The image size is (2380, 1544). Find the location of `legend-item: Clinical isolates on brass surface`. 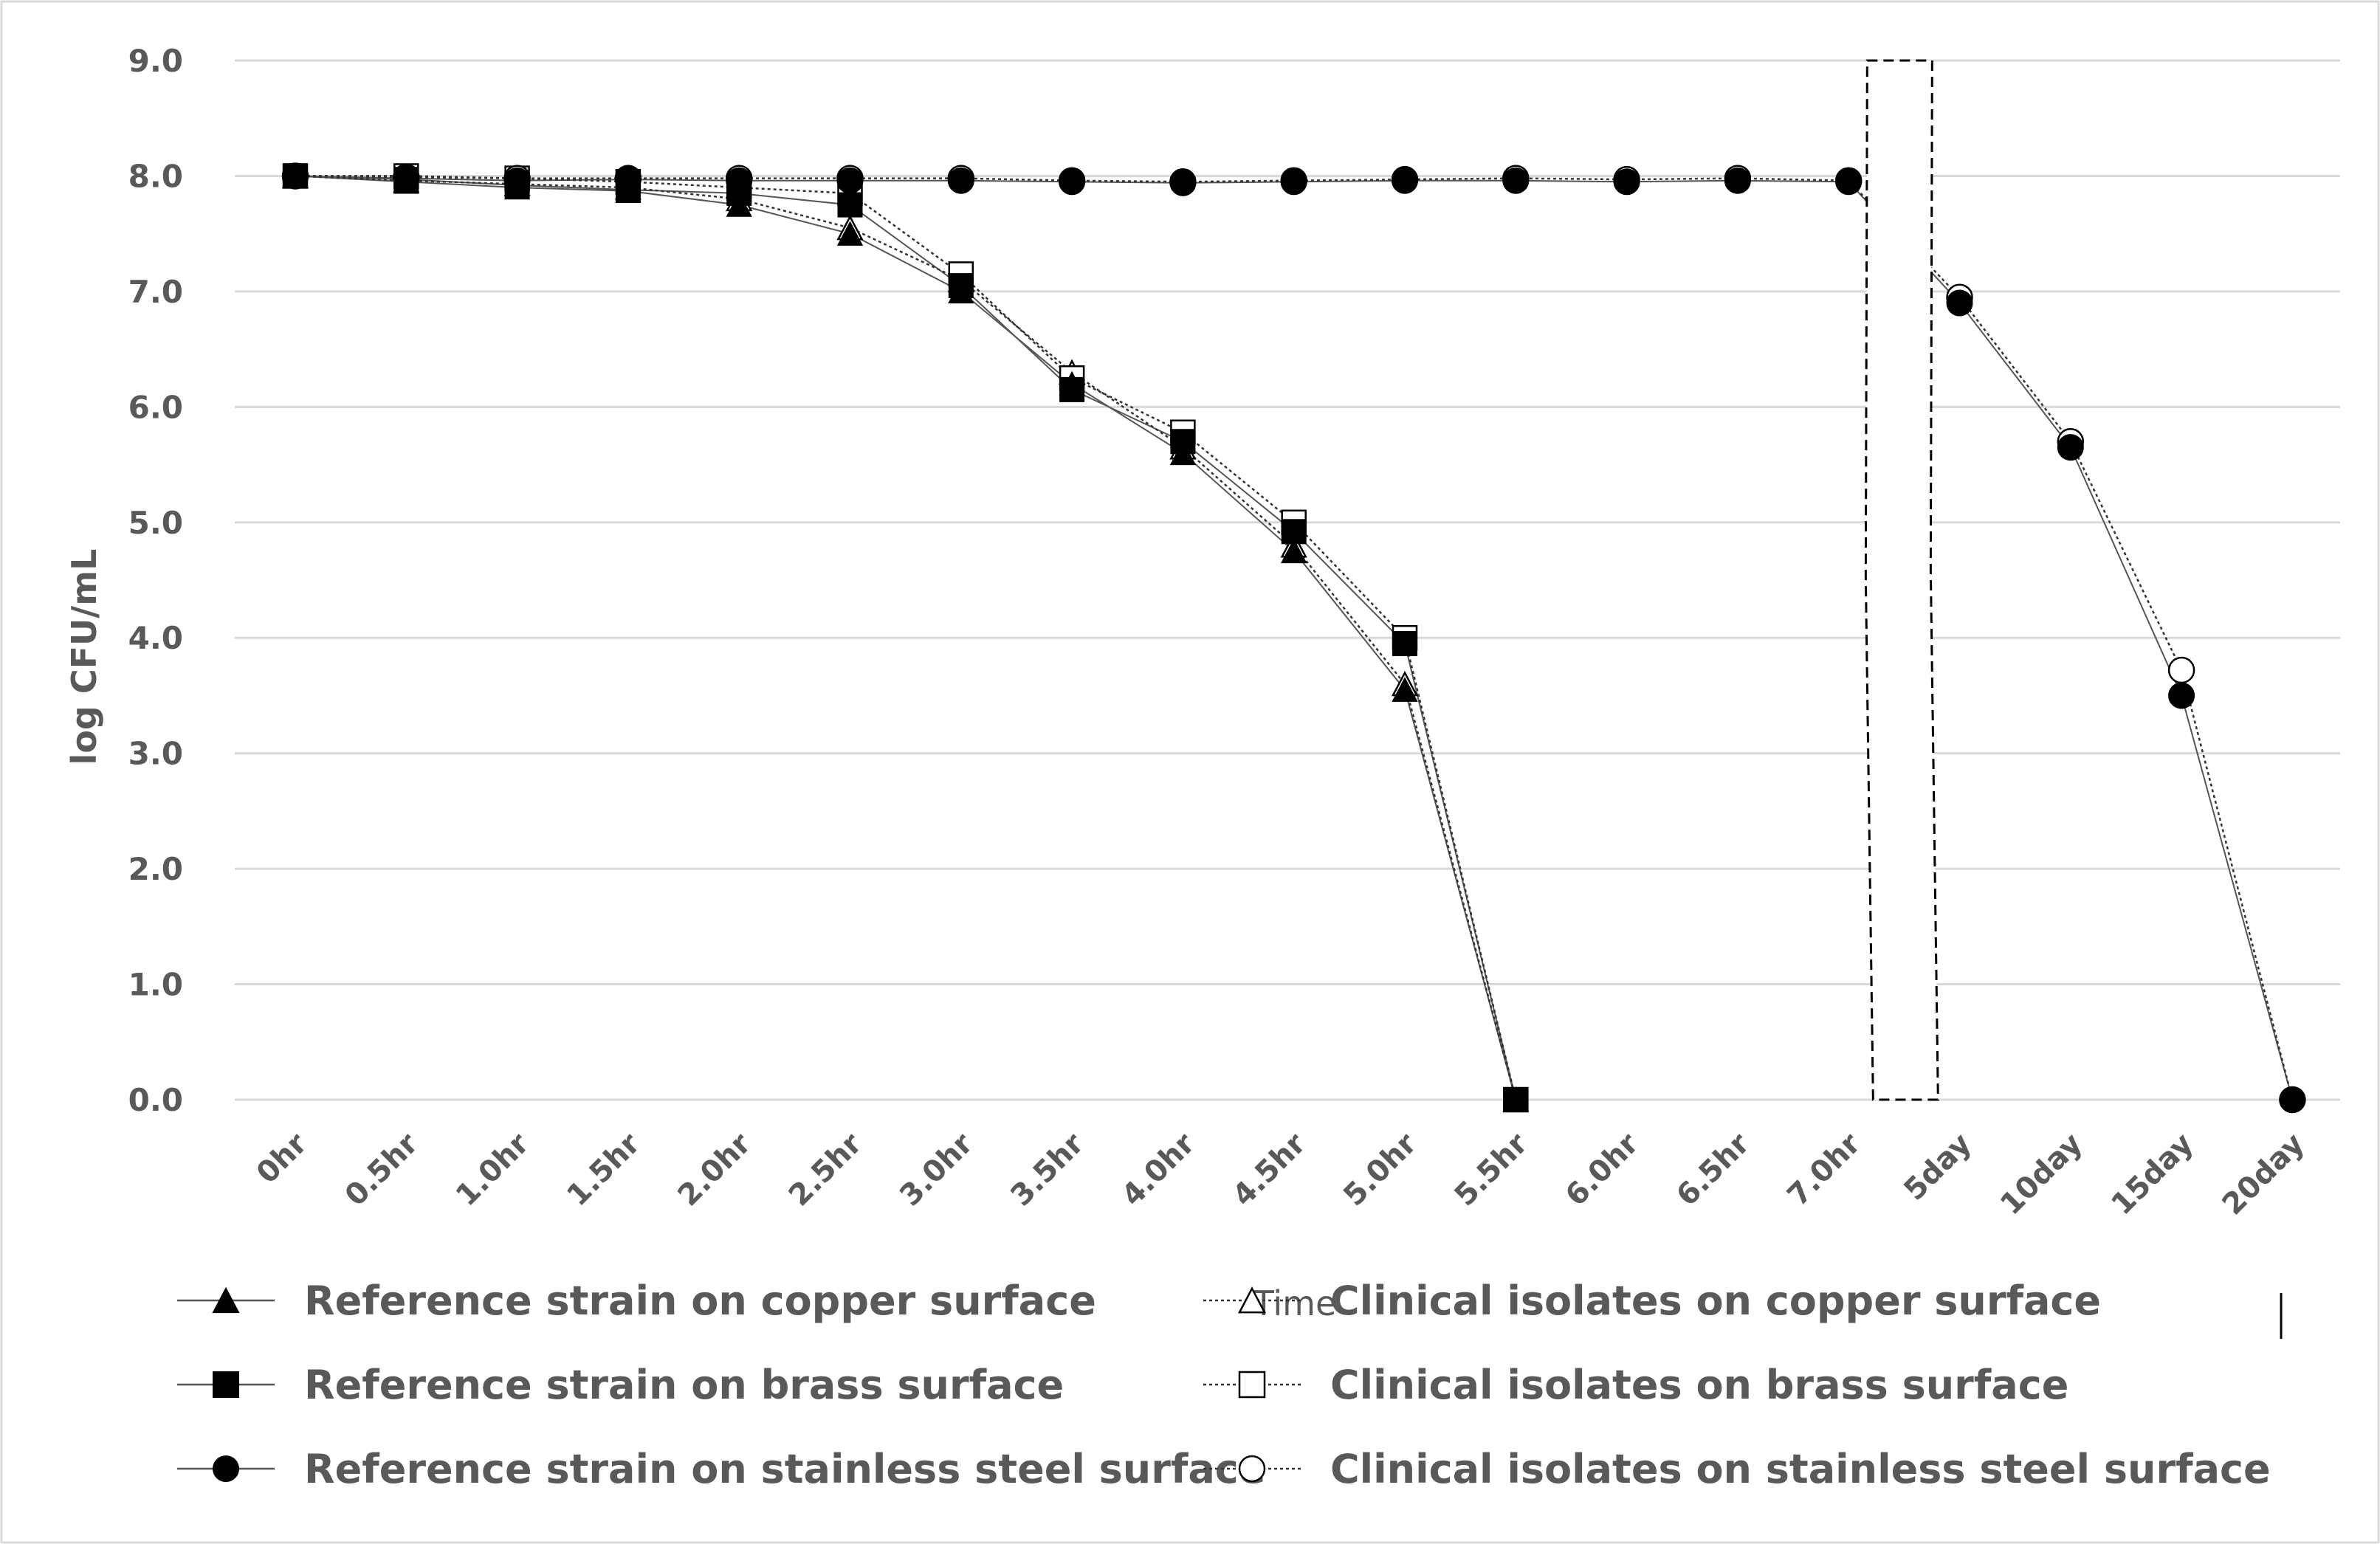

legend-item: Clinical isolates on brass surface is located at coordinates (1636, 1385).